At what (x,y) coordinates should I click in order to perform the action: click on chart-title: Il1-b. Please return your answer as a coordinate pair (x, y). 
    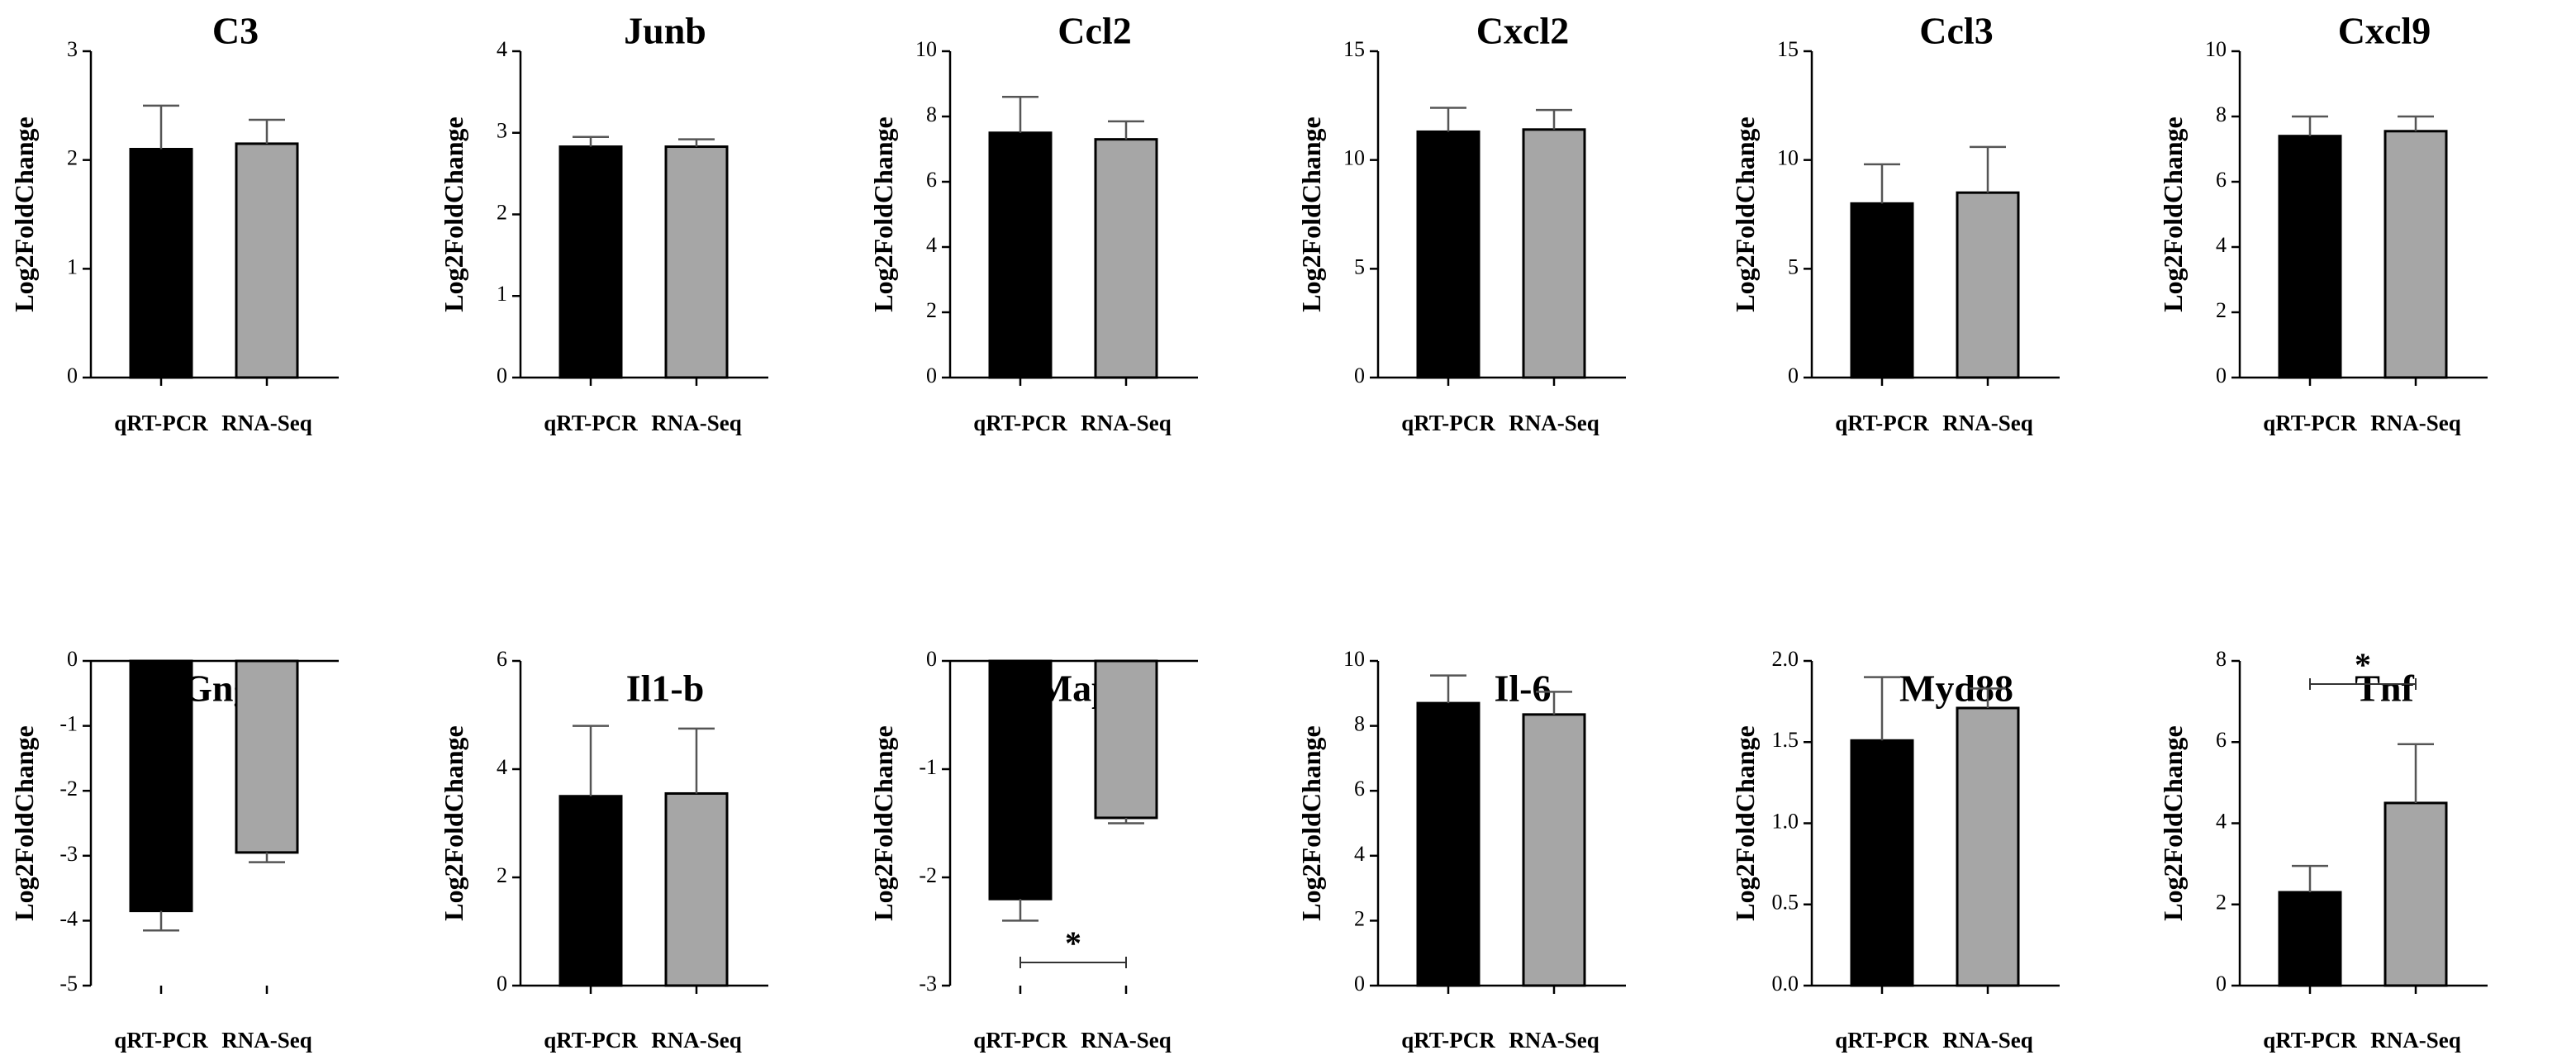
    Looking at the image, I should click on (665, 689).